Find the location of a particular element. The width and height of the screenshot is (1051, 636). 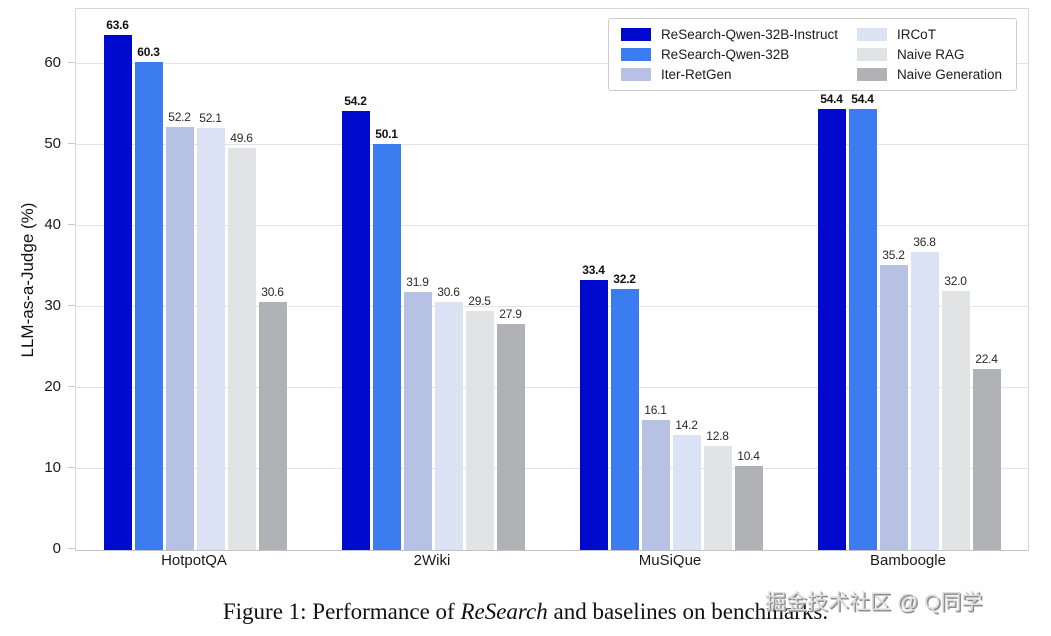

legend-item-Naive RAG: Naive RAG is located at coordinates (929, 54).